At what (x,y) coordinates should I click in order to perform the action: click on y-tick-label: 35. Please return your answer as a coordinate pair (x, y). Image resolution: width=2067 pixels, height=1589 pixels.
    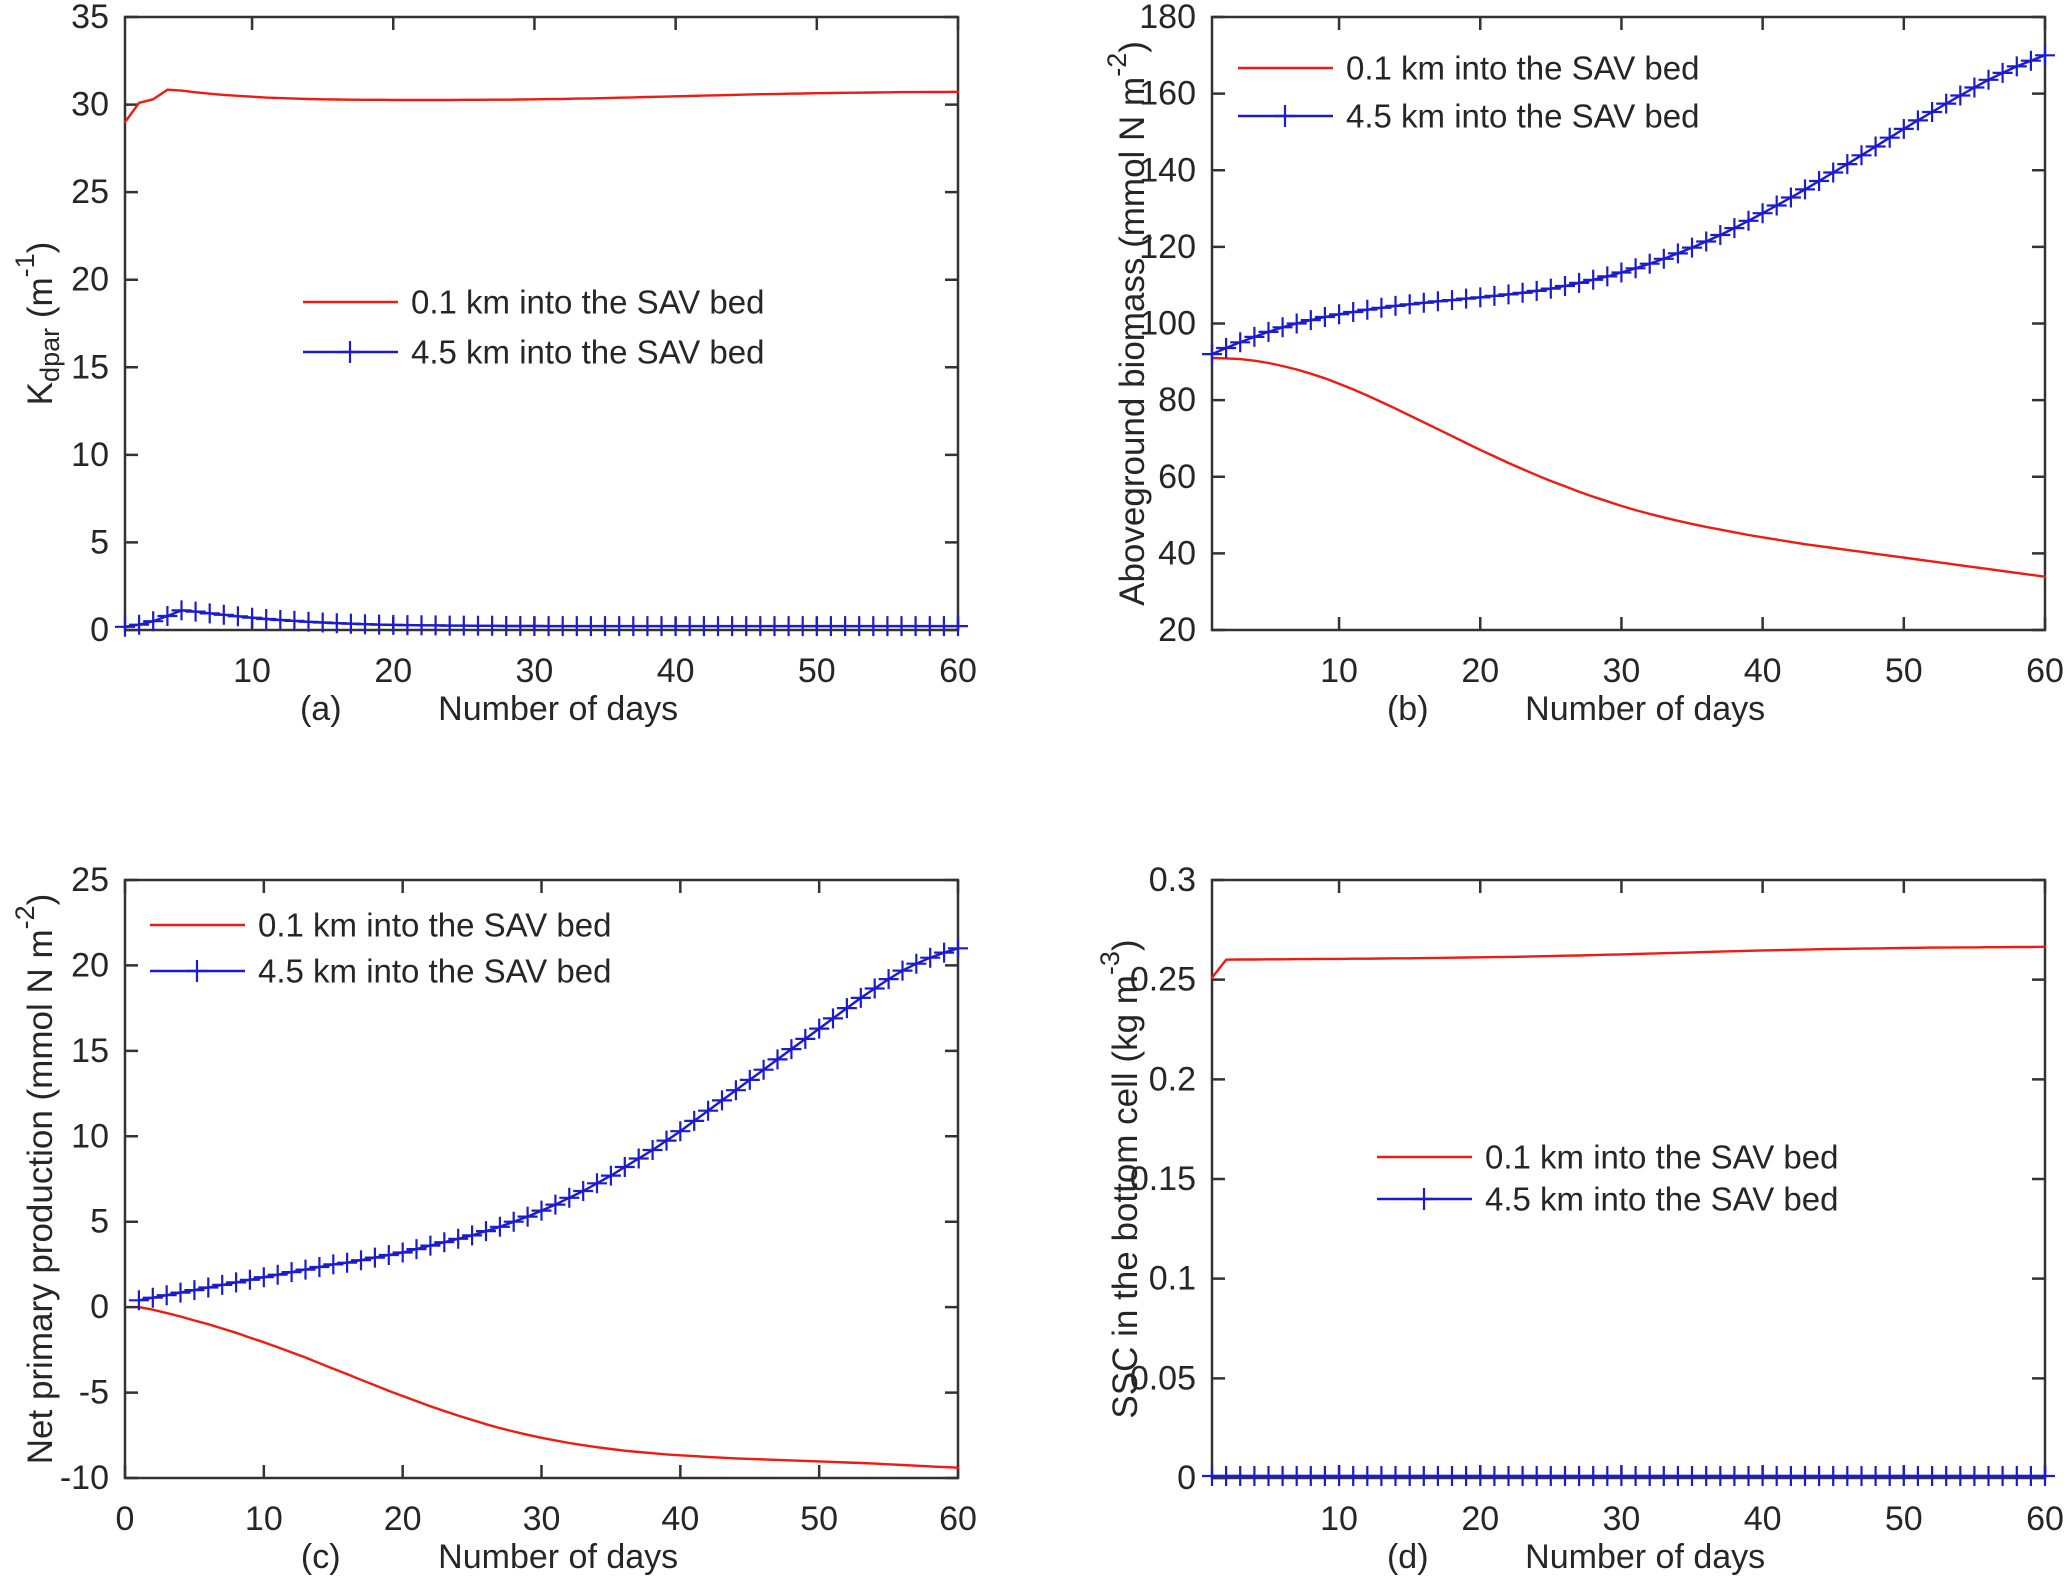
    Looking at the image, I should click on (90, 18).